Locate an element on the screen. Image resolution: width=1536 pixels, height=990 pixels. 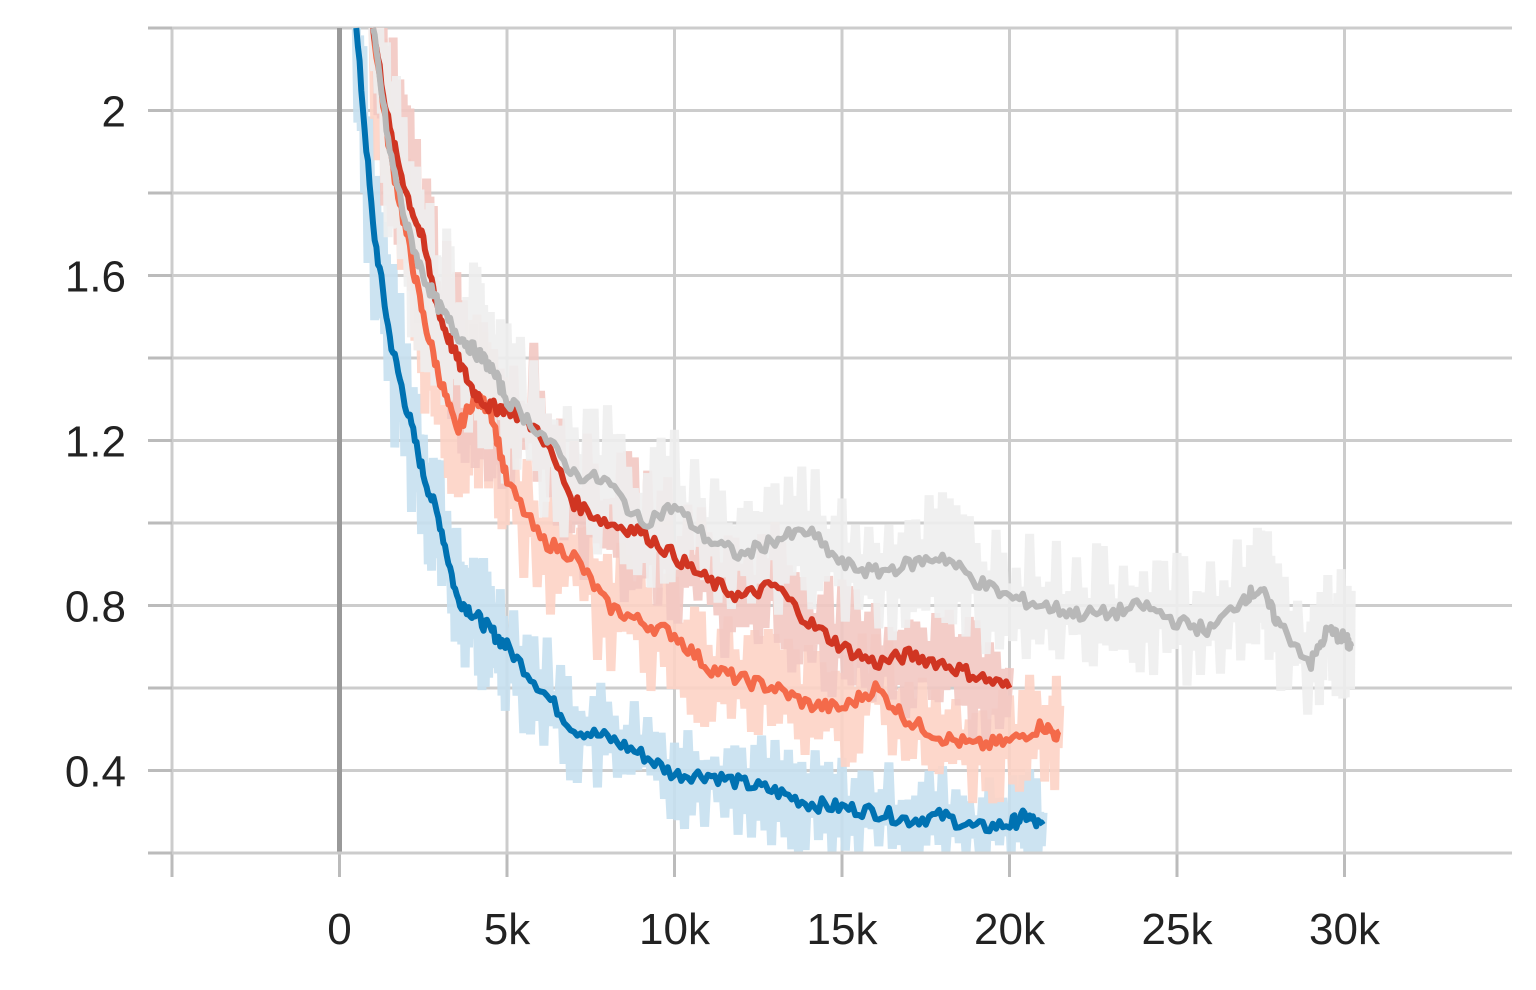
y-tick-label: 0.8 is located at coordinates (95, 607).